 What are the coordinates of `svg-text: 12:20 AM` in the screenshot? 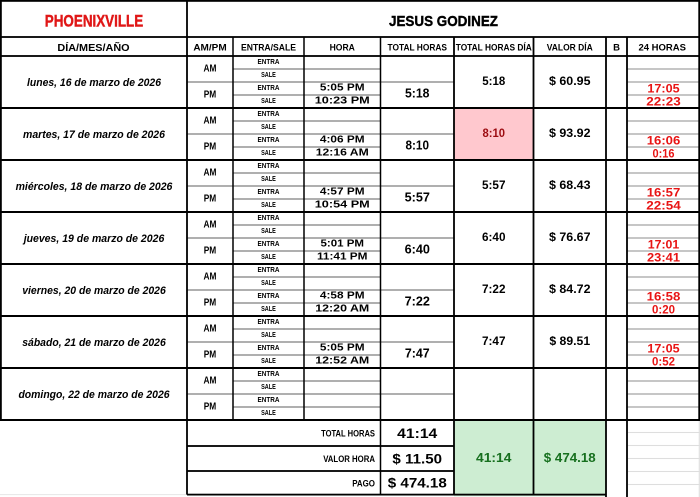 It's located at (342, 308).